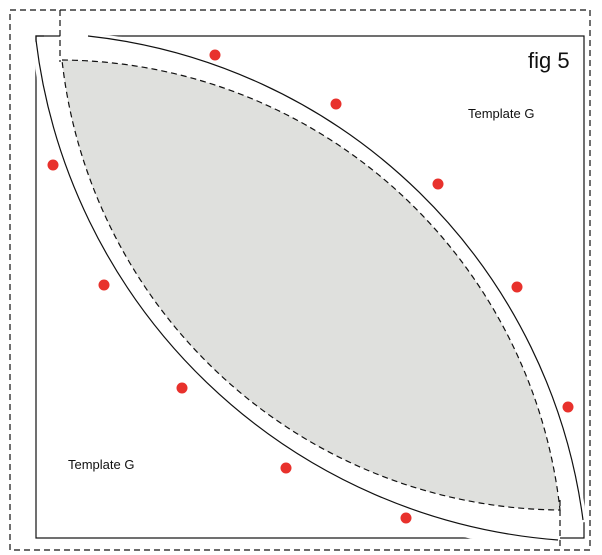 This screenshot has width=602, height=555. What do you see at coordinates (501, 113) in the screenshot?
I see `template-label-top-right: Template G` at bounding box center [501, 113].